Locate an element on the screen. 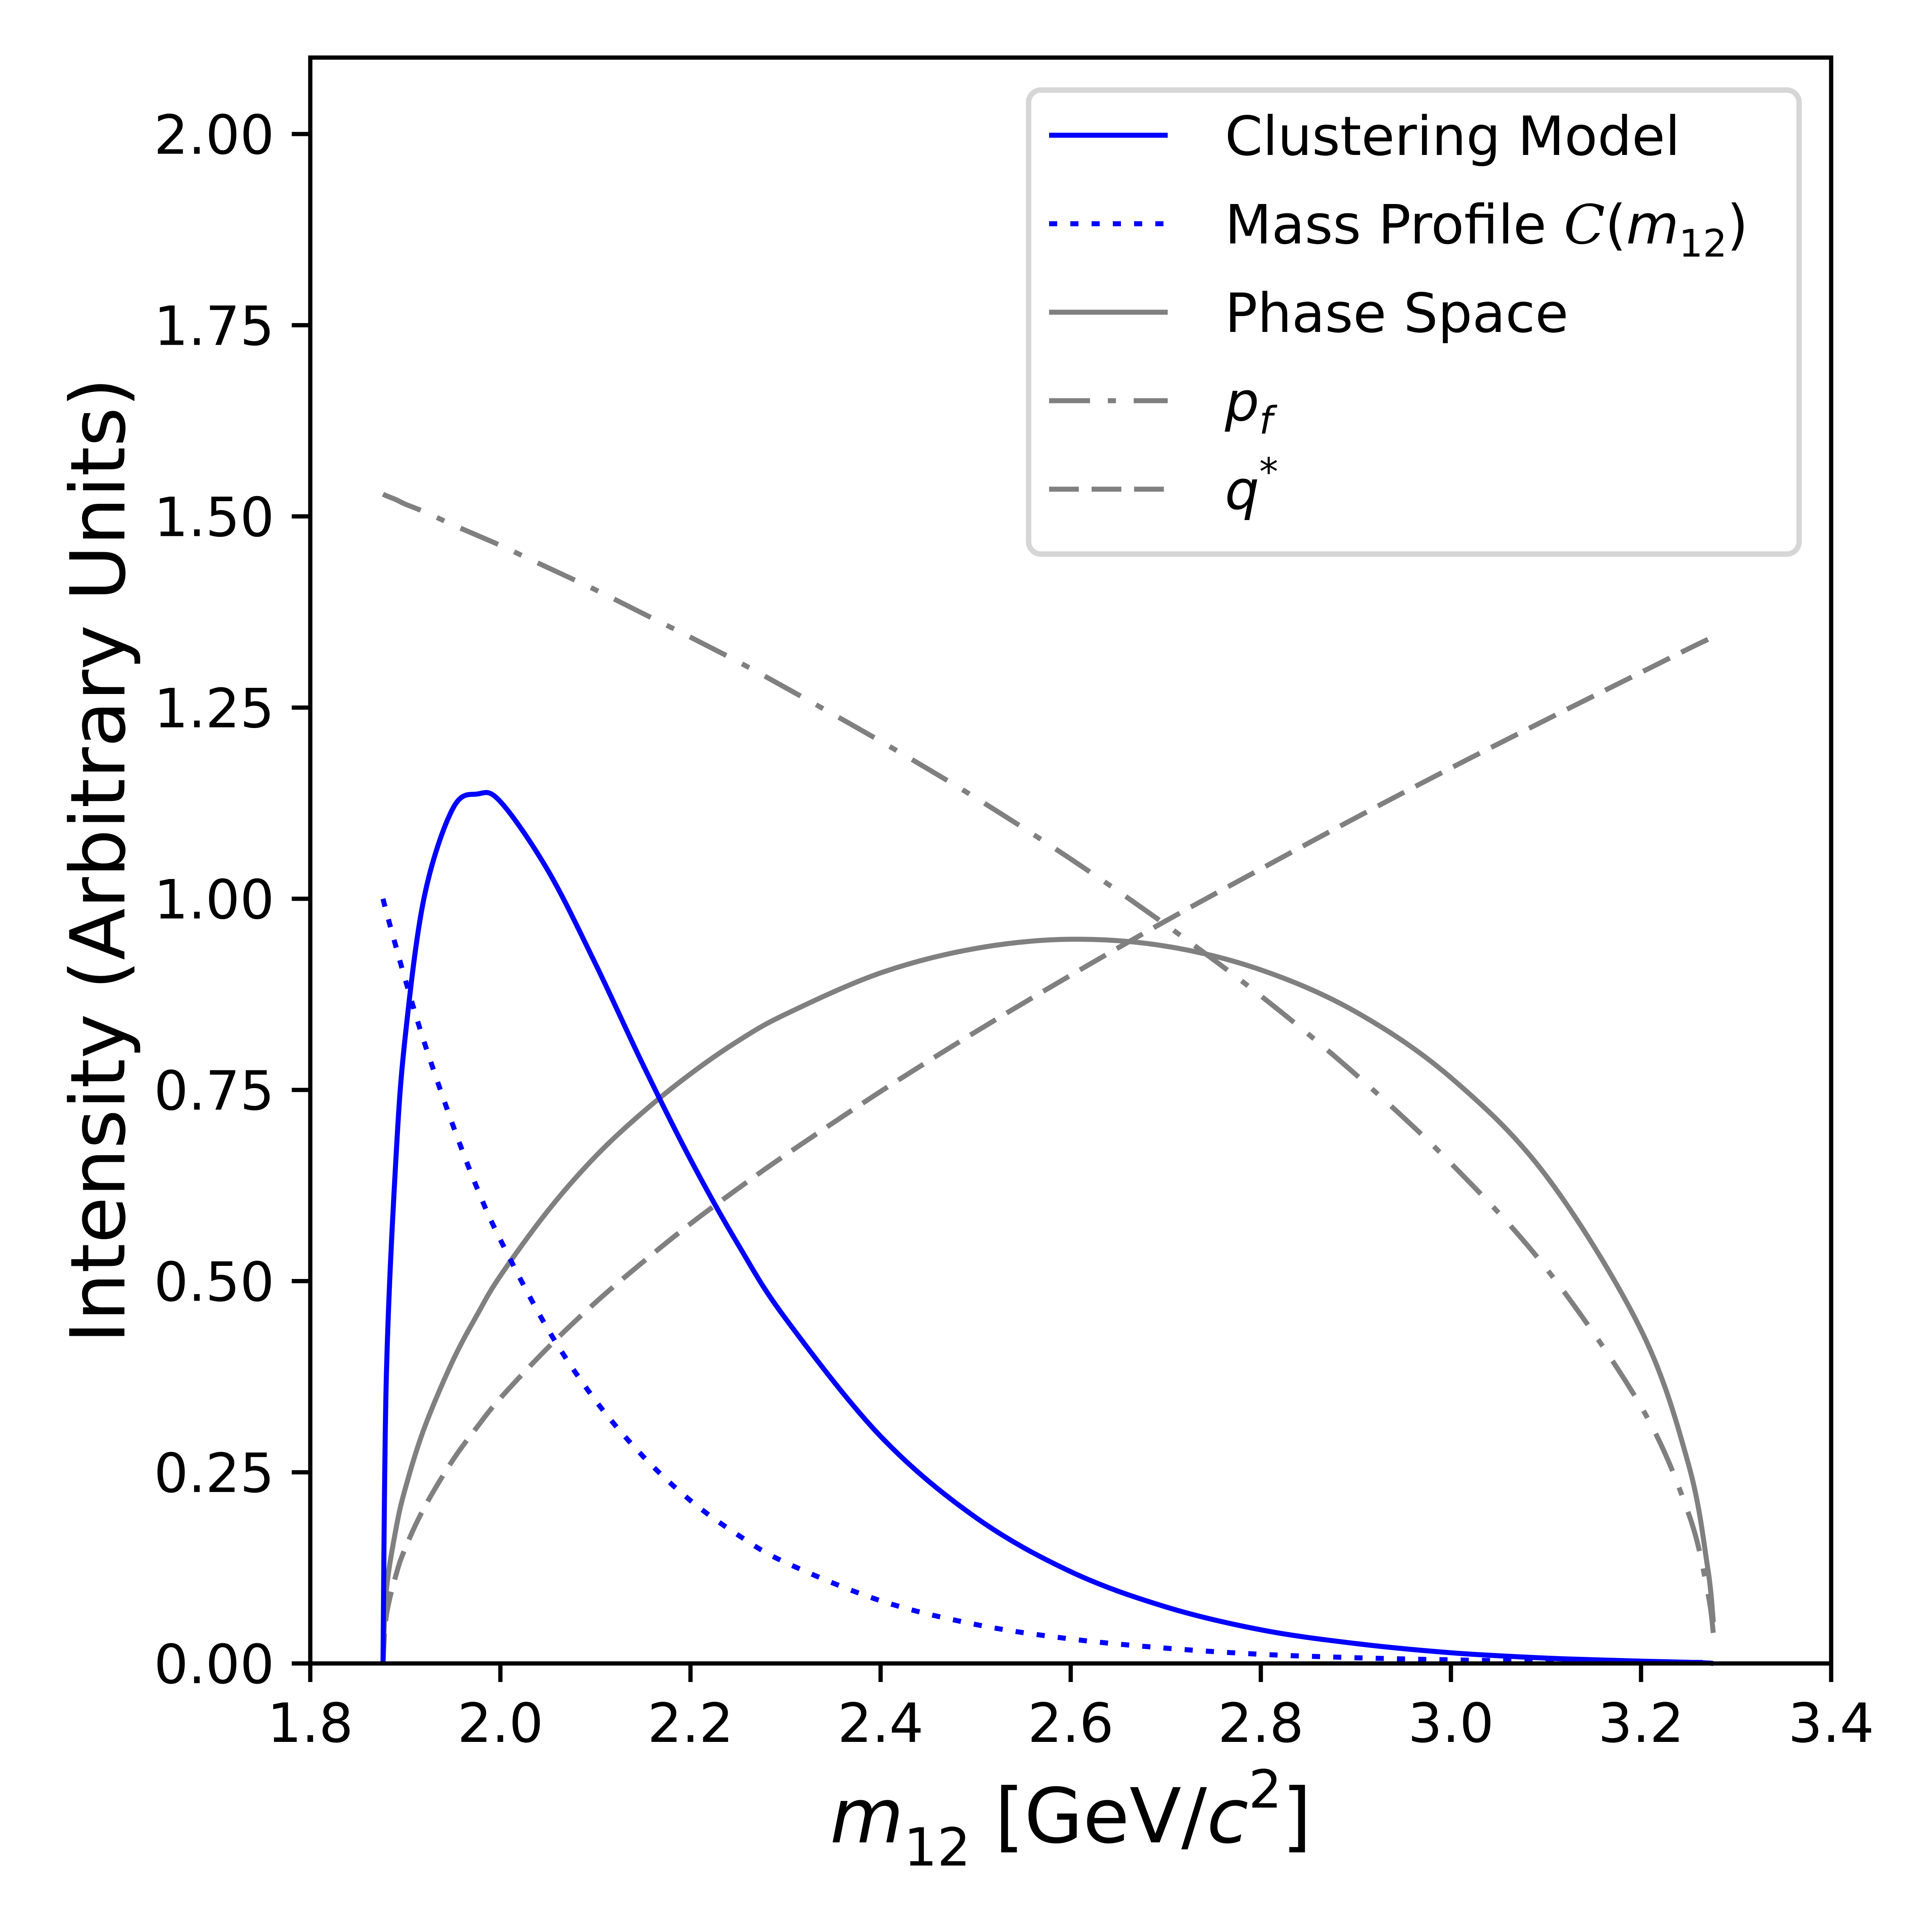  x-tick-label: 2.8 is located at coordinates (1261, 1724).